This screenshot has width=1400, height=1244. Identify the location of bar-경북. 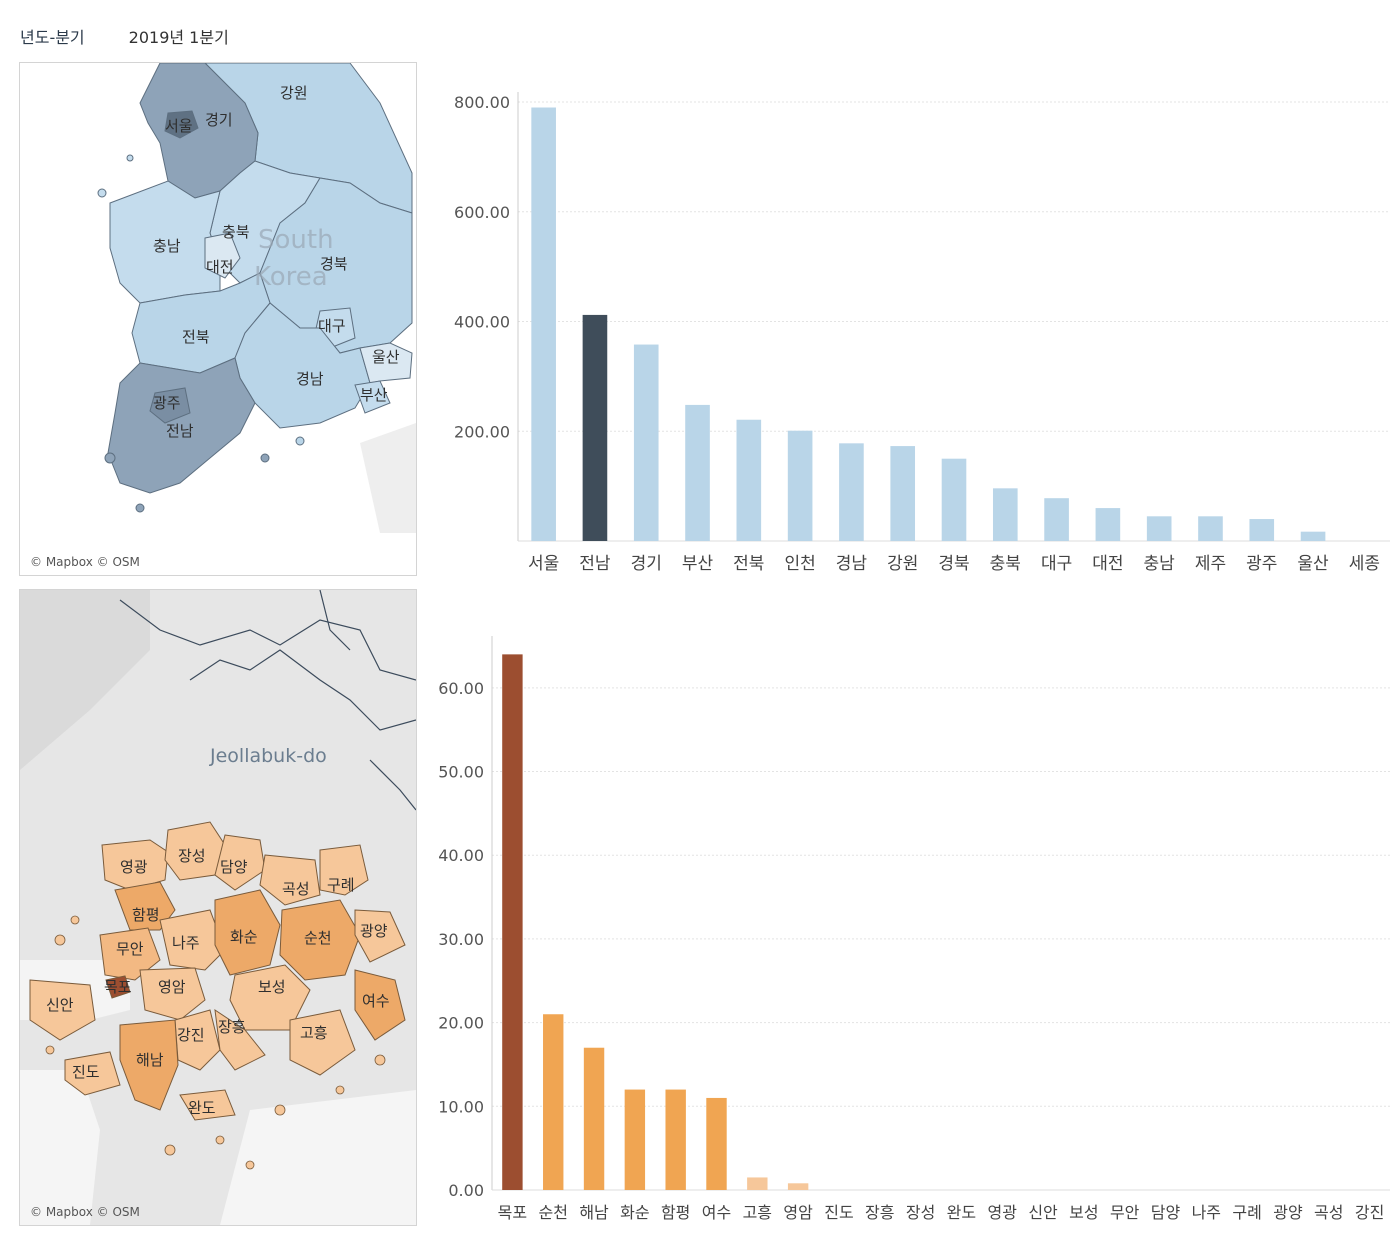
(954, 499).